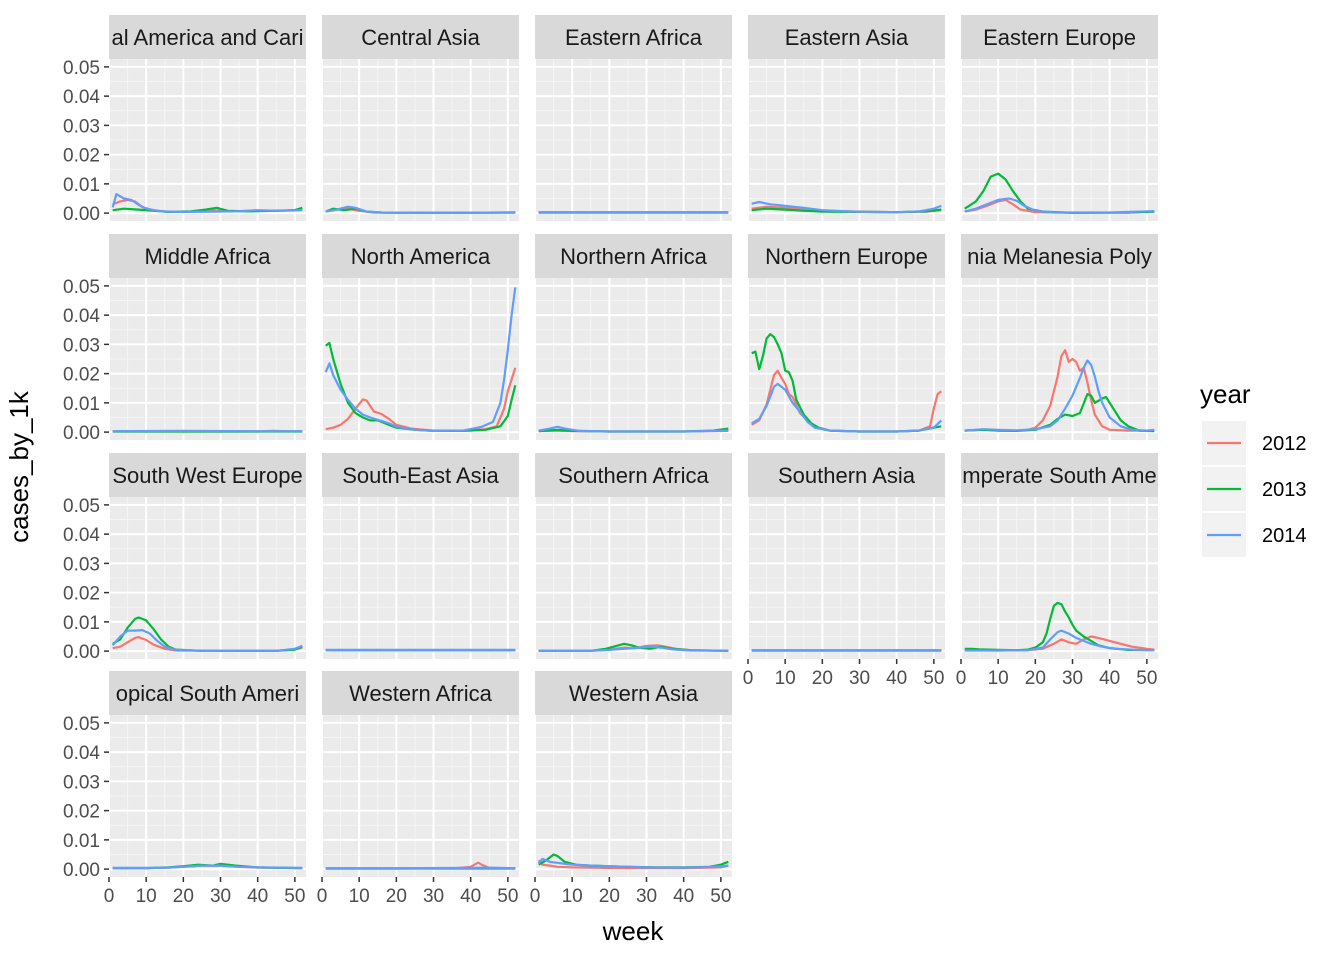  Describe the element at coordinates (1254, 535) in the screenshot. I see `legend-entry: 2014` at that location.